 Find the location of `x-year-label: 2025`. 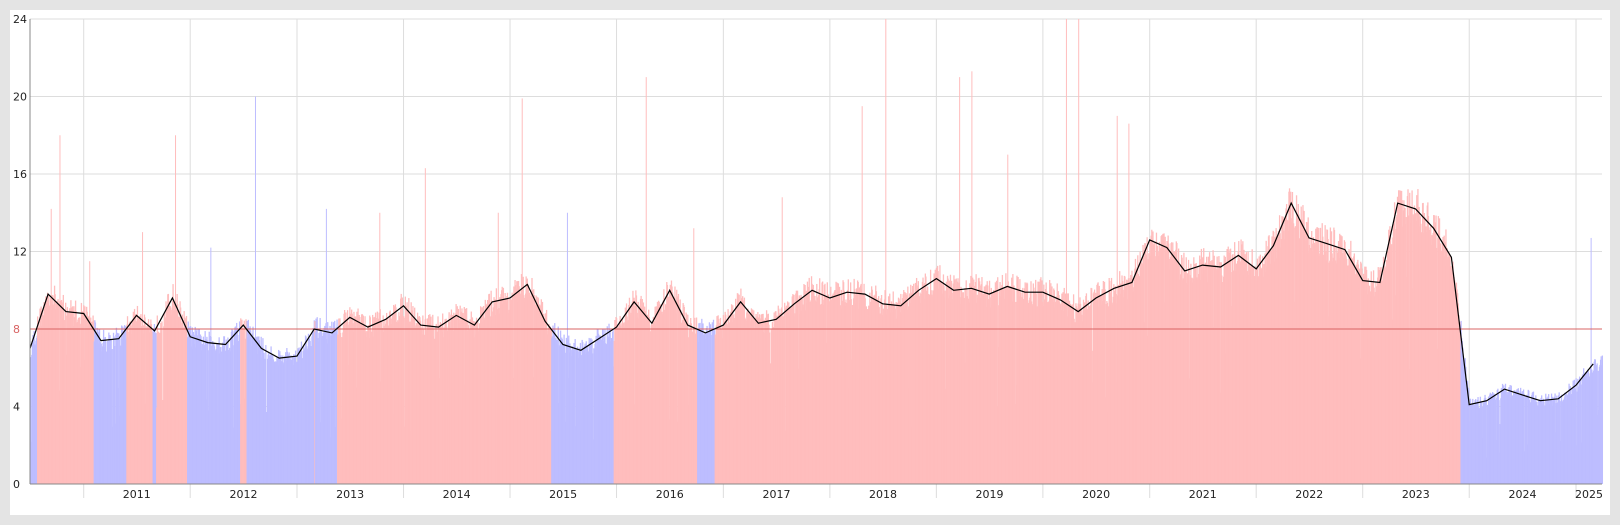

x-year-label: 2025 is located at coordinates (1589, 494).